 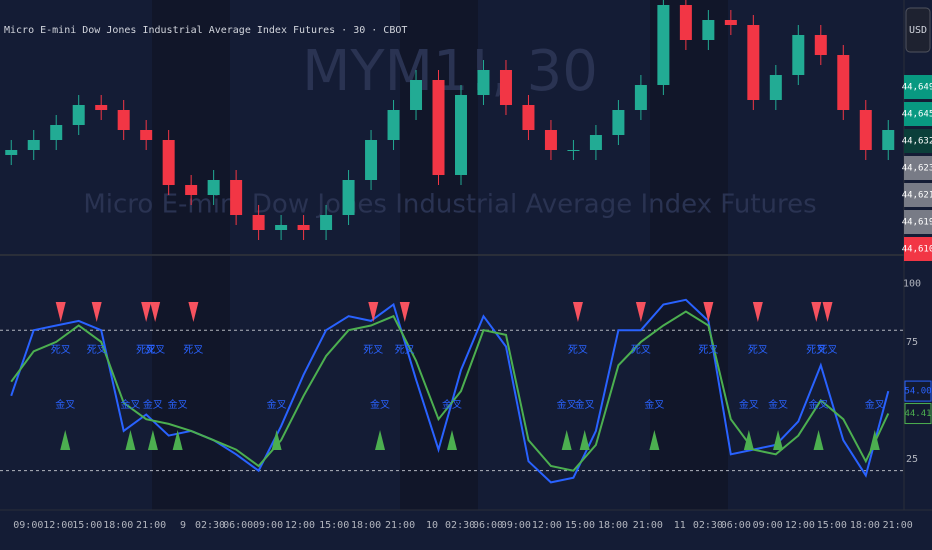 I want to click on currency: USD, so click(x=918, y=30).